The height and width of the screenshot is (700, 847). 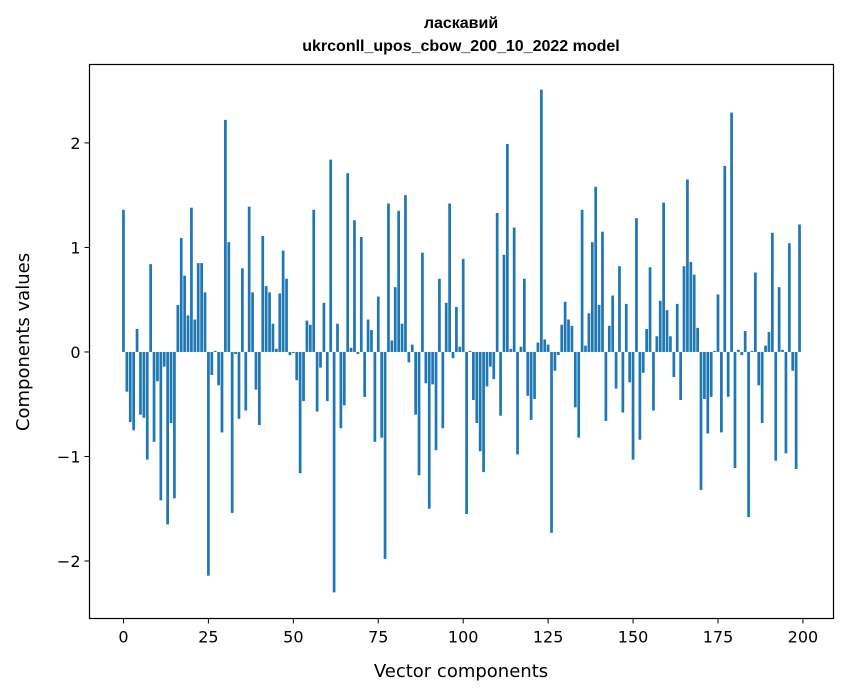 I want to click on y-tick-label: −1, so click(x=69, y=456).